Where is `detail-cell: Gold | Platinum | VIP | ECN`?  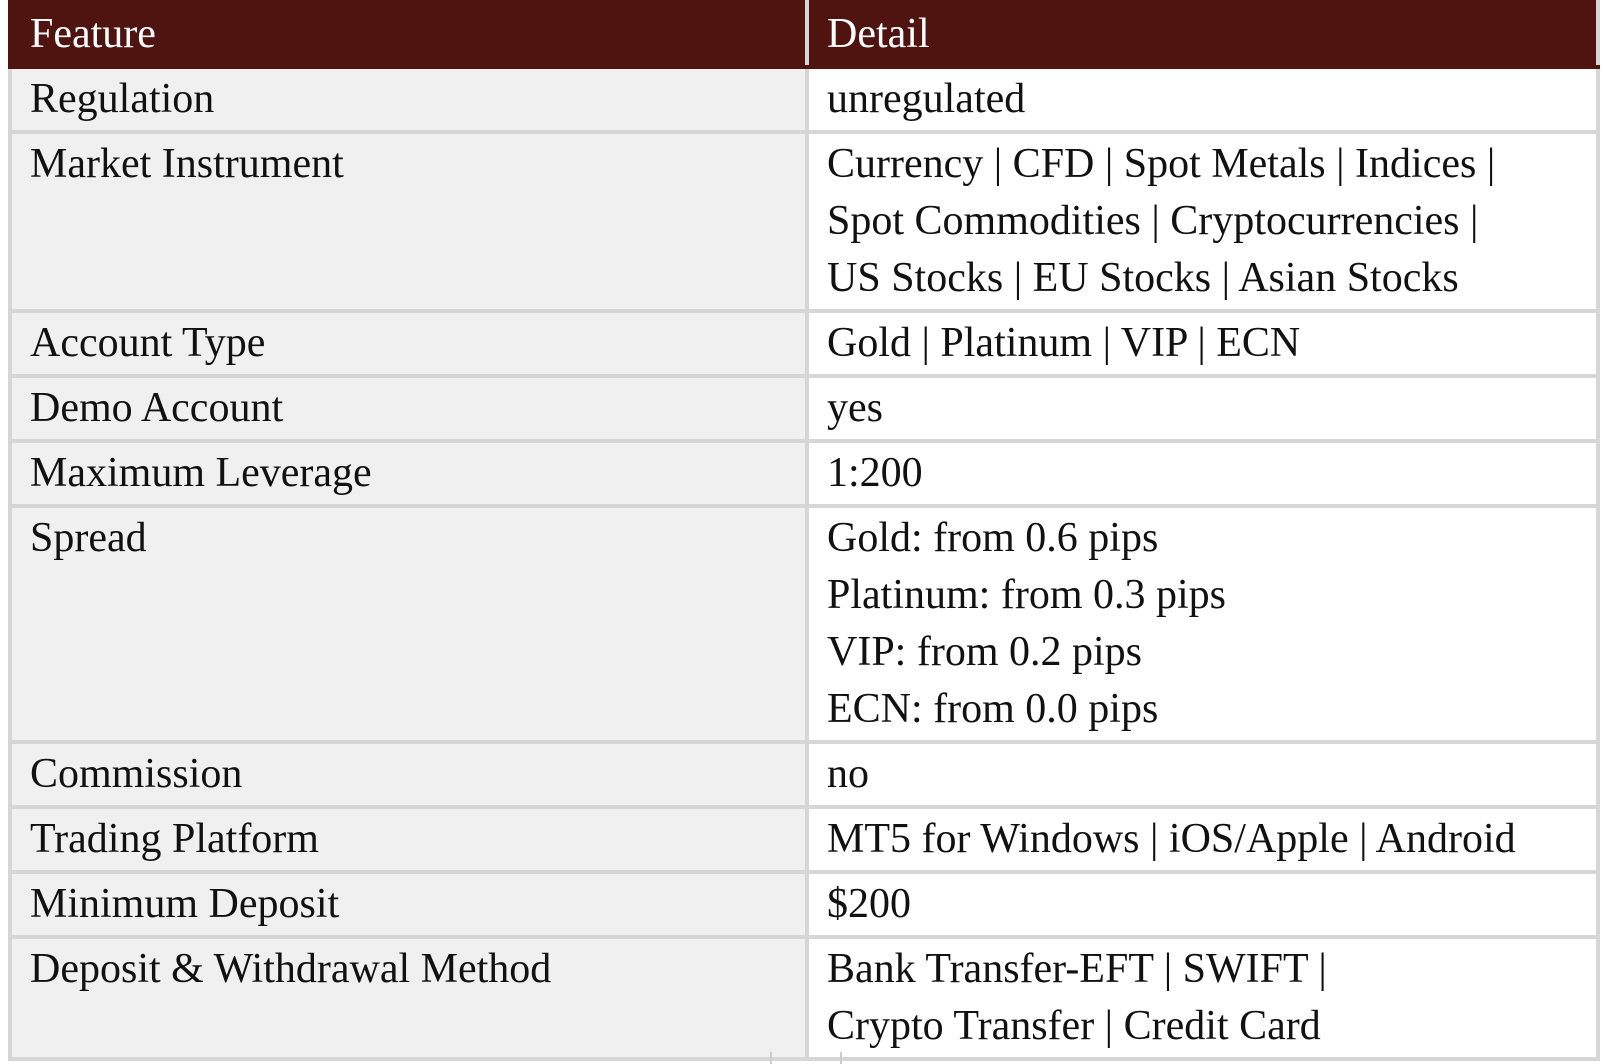
detail-cell: Gold | Platinum | VIP | ECN is located at coordinates (1202, 343).